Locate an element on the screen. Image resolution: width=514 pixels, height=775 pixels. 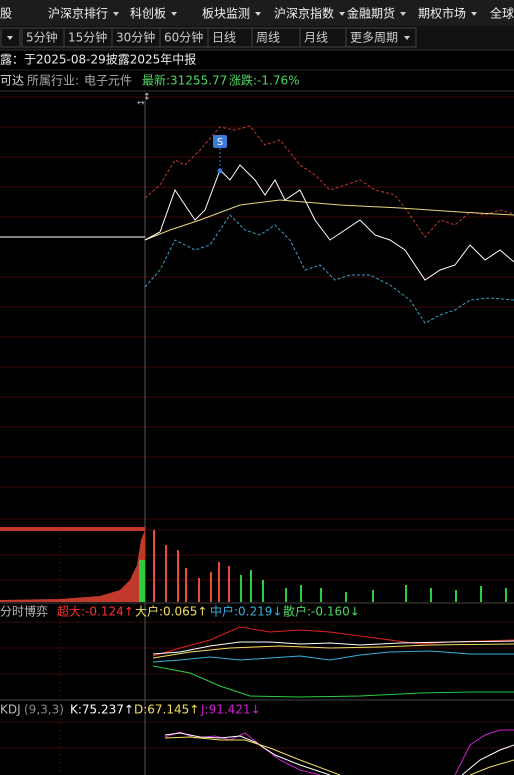
kdj-k is located at coordinates (247, 753).